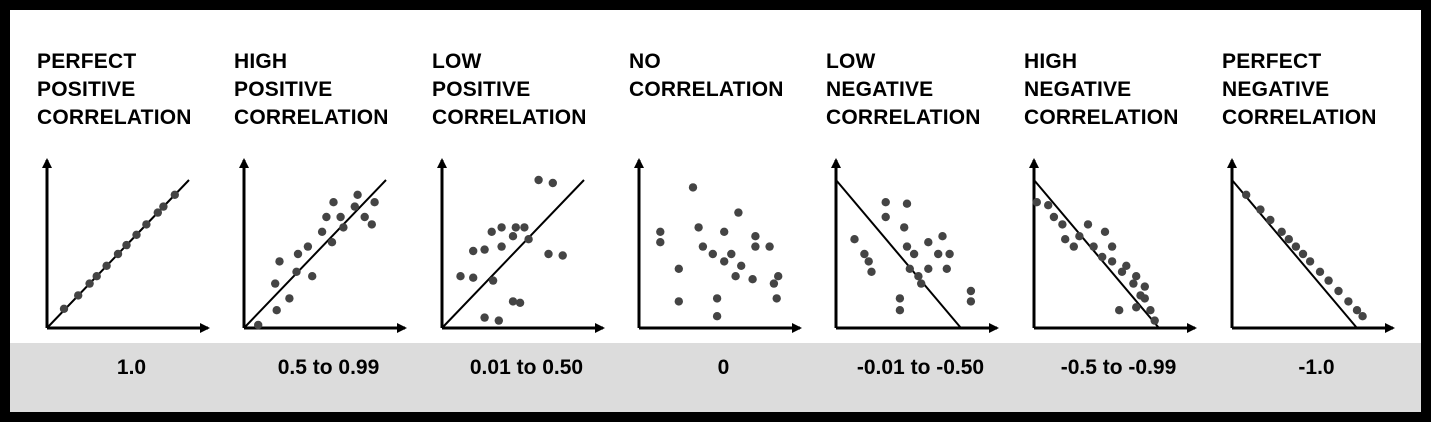 The height and width of the screenshot is (422, 1431). Describe the element at coordinates (131, 367) in the screenshot. I see `correlation-value: 1.0` at that location.